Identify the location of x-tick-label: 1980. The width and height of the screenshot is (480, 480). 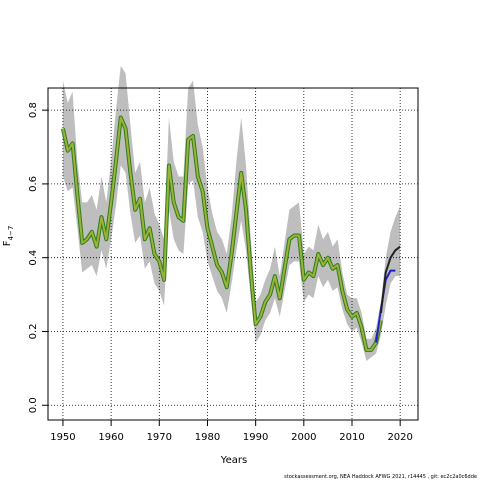
(207, 437).